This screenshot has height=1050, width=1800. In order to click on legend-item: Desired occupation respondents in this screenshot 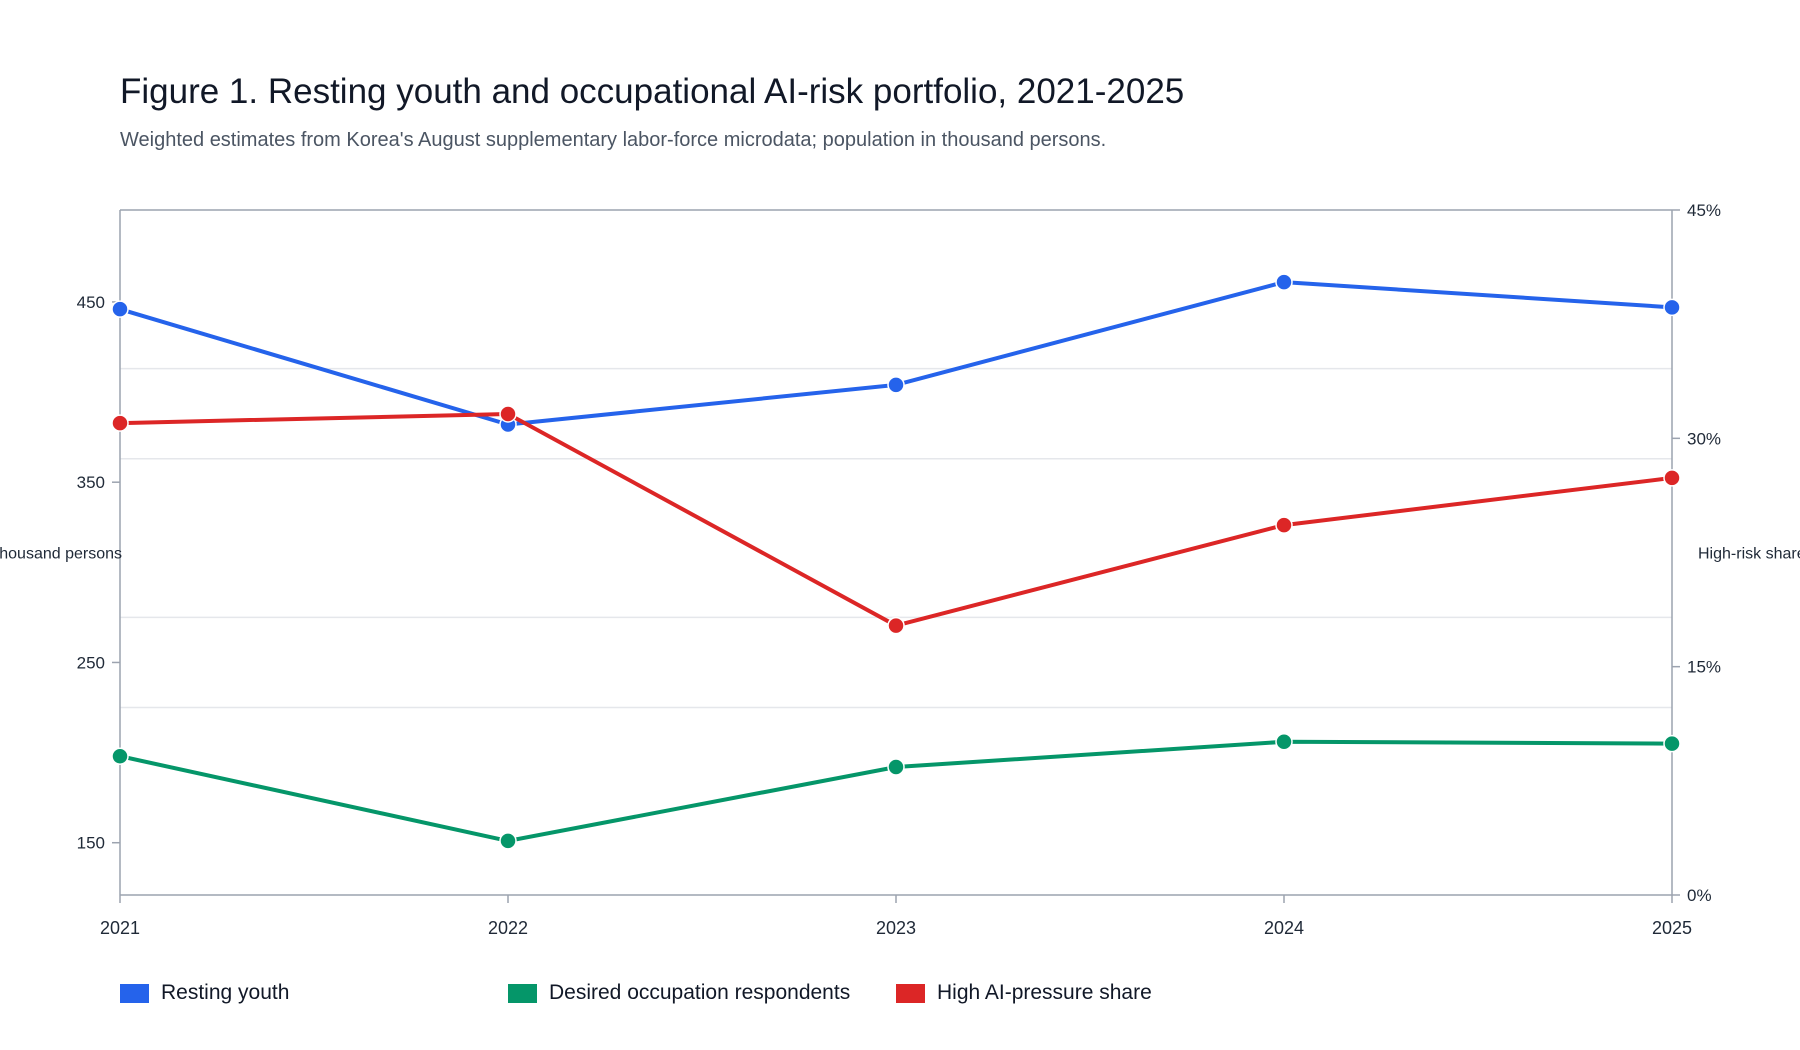, I will do `click(679, 993)`.